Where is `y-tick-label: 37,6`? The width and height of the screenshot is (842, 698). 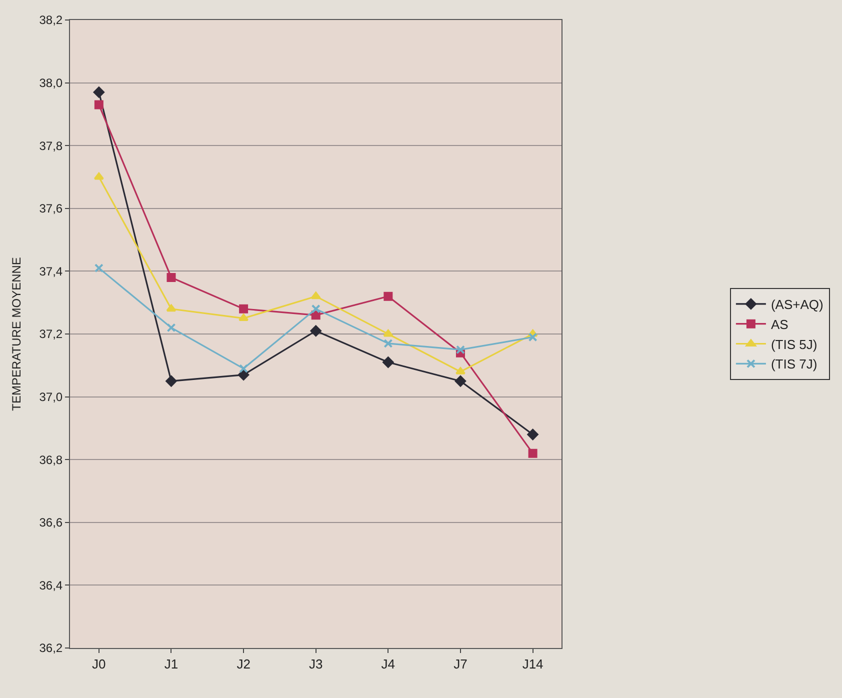
y-tick-label: 37,6 is located at coordinates (51, 209).